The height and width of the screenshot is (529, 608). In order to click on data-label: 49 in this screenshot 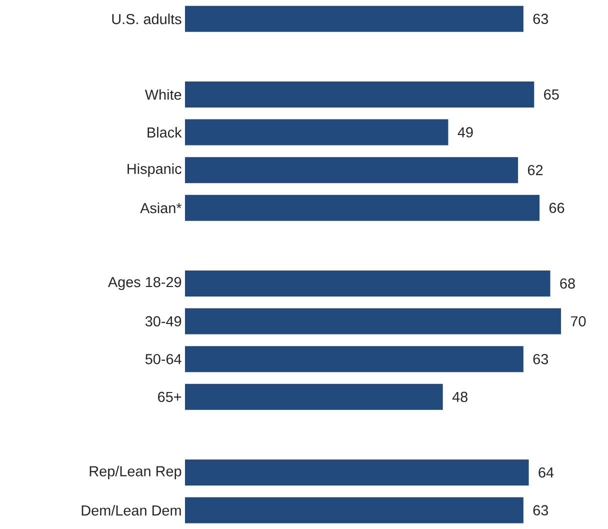, I will do `click(465, 132)`.